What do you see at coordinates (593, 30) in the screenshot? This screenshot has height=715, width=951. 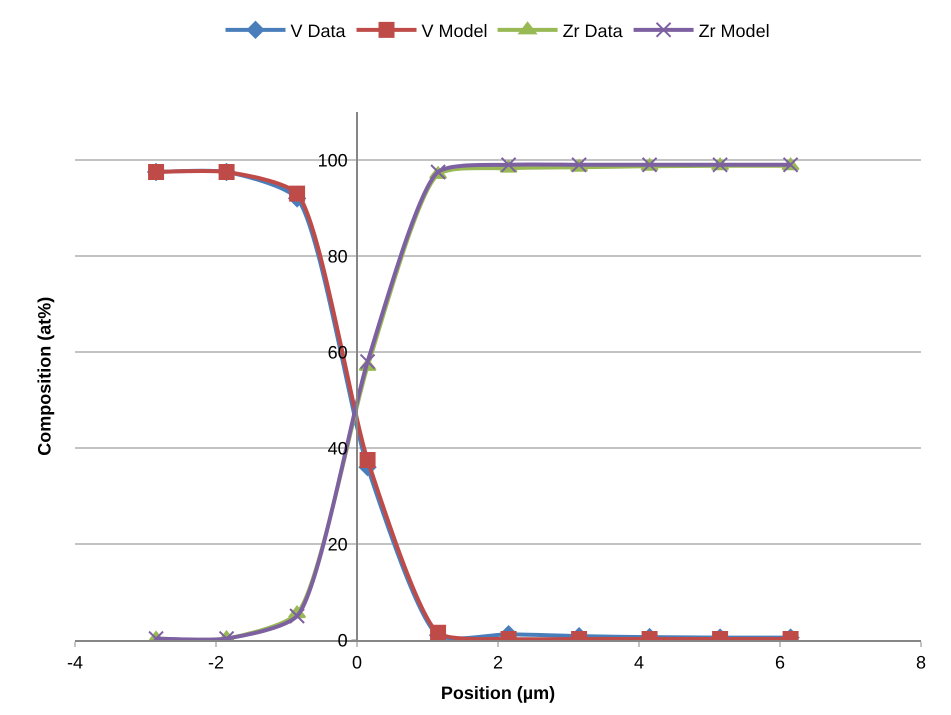 I see `legend-label: Zr Data` at bounding box center [593, 30].